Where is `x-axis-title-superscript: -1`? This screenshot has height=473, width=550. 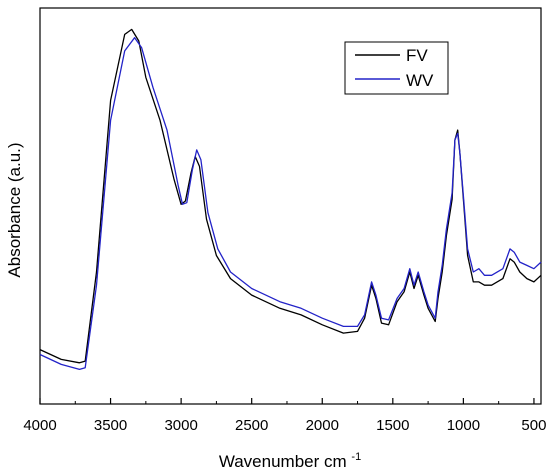
x-axis-title-superscript: -1 is located at coordinates (356, 457).